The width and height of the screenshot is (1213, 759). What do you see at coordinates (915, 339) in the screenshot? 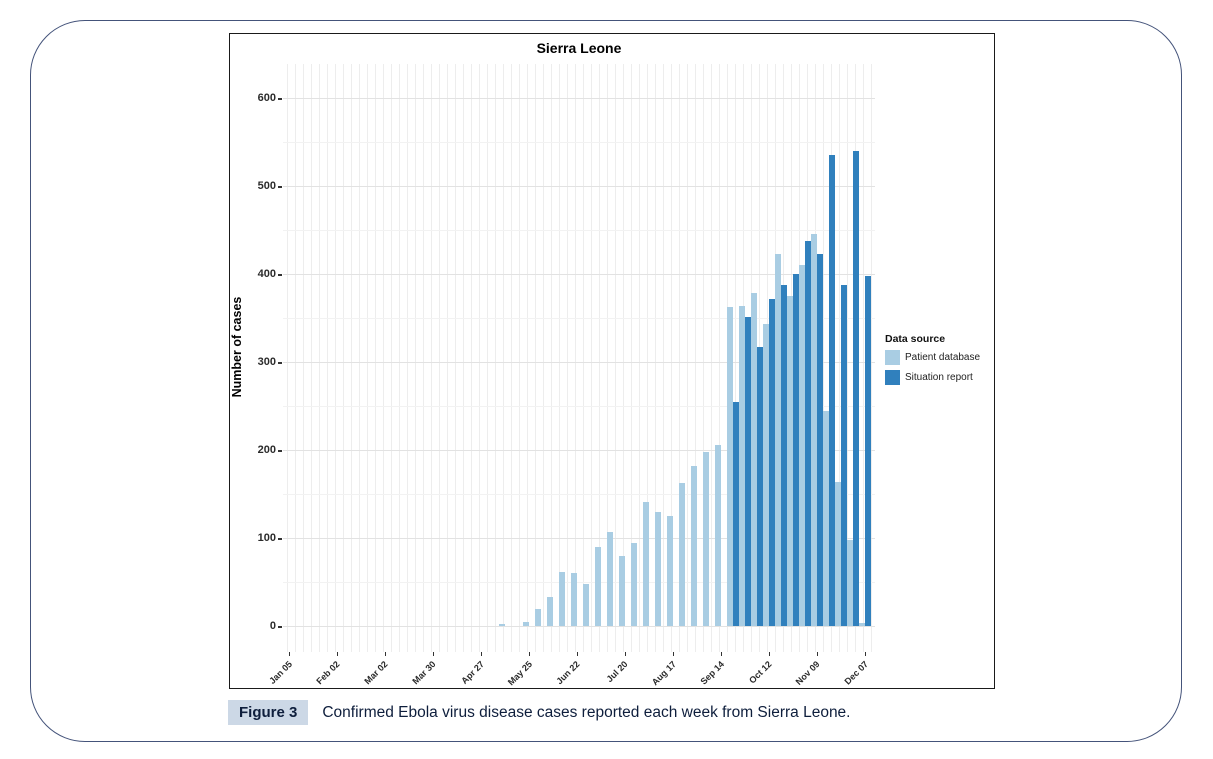
I see `legend-title: Data source` at bounding box center [915, 339].